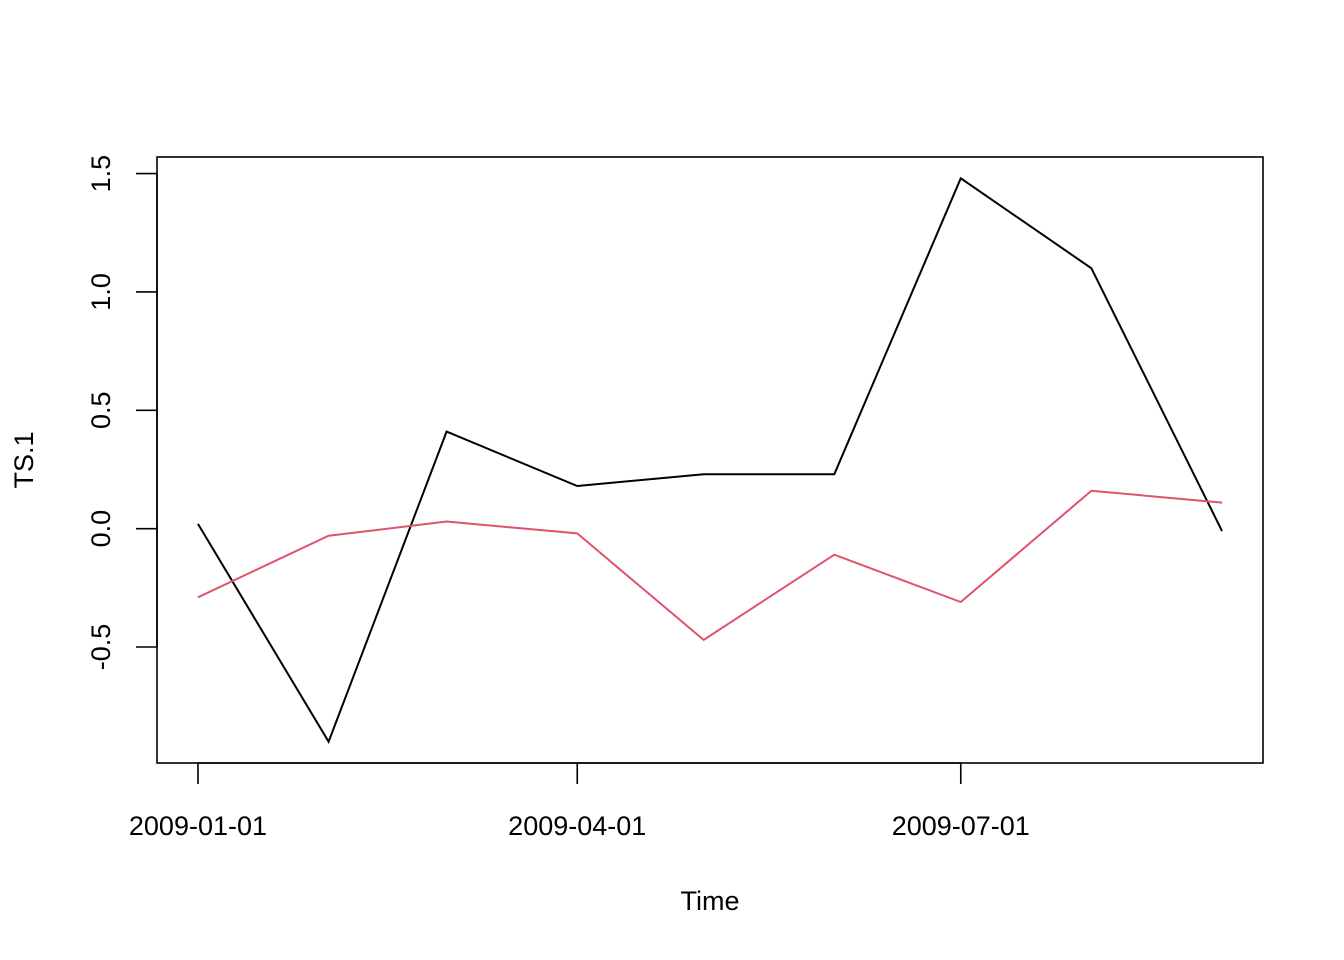 The width and height of the screenshot is (1344, 960). Describe the element at coordinates (198, 826) in the screenshot. I see `x-tick-label: 2009-01-01` at that location.